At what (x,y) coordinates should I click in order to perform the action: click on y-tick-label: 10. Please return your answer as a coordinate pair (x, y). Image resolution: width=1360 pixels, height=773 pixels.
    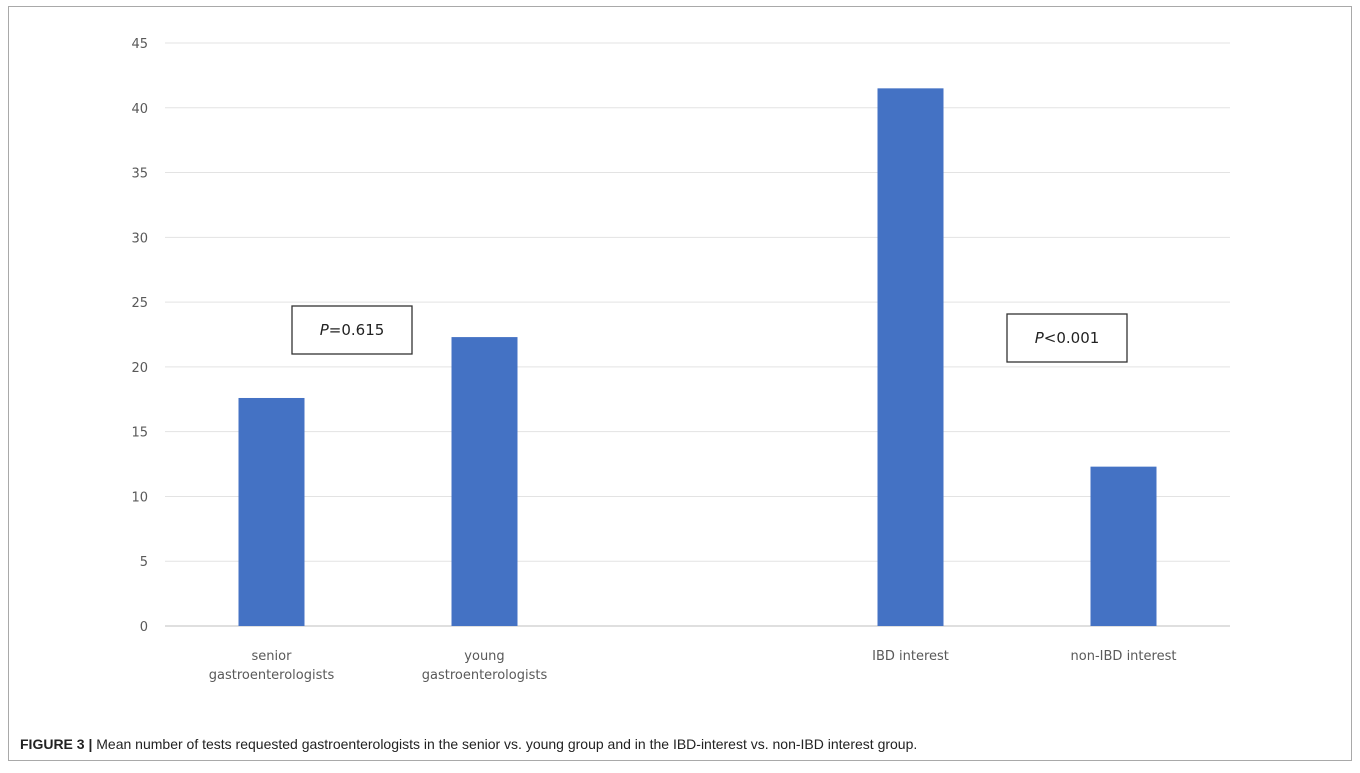
    Looking at the image, I should click on (139, 497).